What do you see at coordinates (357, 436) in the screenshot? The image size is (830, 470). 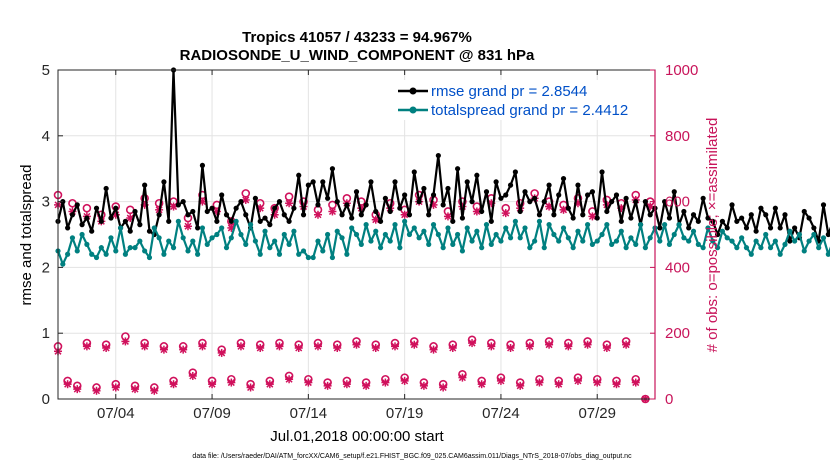 I see `x-axis-label: Jul.01,2018 00:00:00 start` at bounding box center [357, 436].